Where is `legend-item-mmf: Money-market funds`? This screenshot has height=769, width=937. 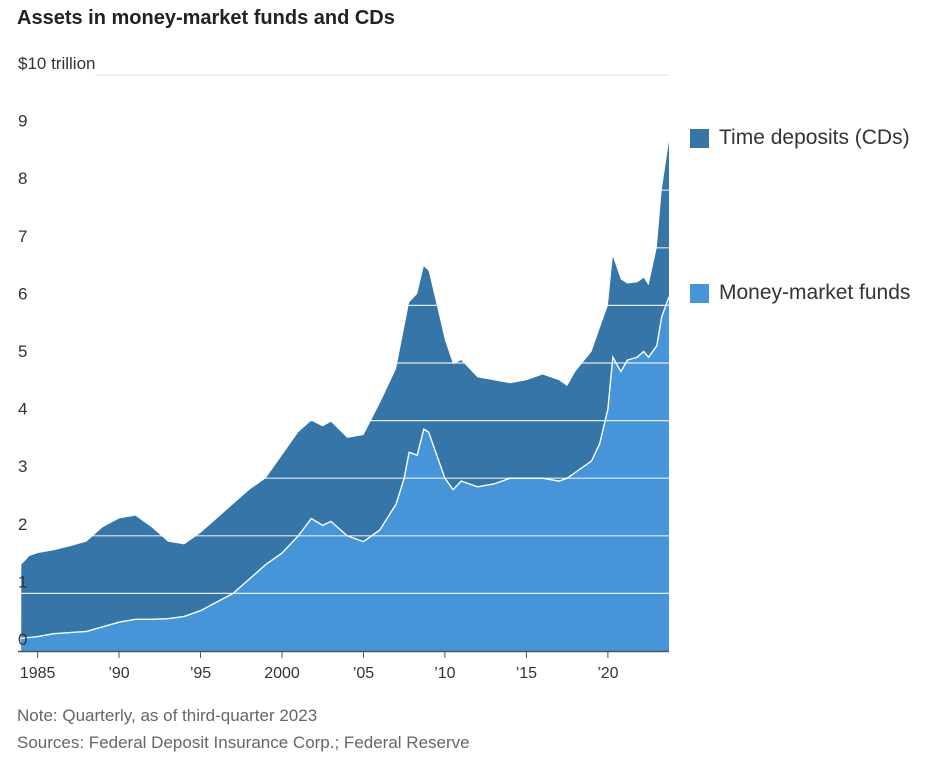 legend-item-mmf: Money-market funds is located at coordinates (800, 293).